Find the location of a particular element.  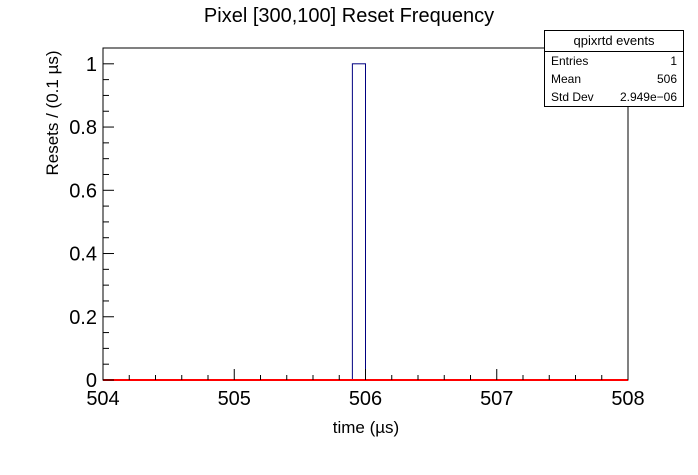

y-tick-label: 0 is located at coordinates (91, 381).